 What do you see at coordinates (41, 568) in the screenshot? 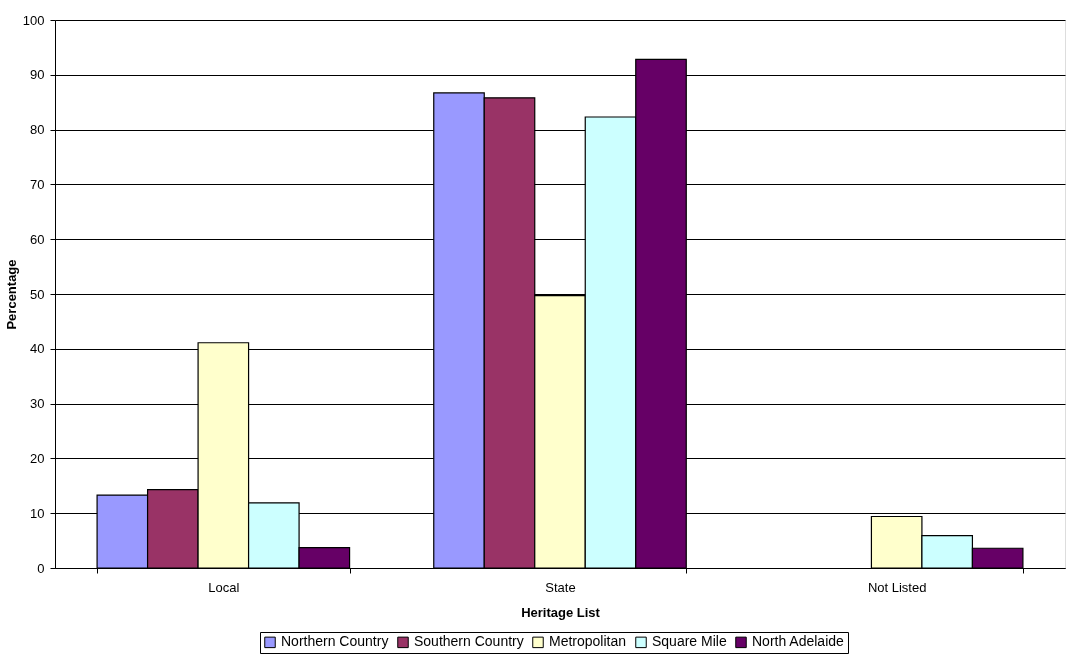
I see `y-tick-label: 0` at bounding box center [41, 568].